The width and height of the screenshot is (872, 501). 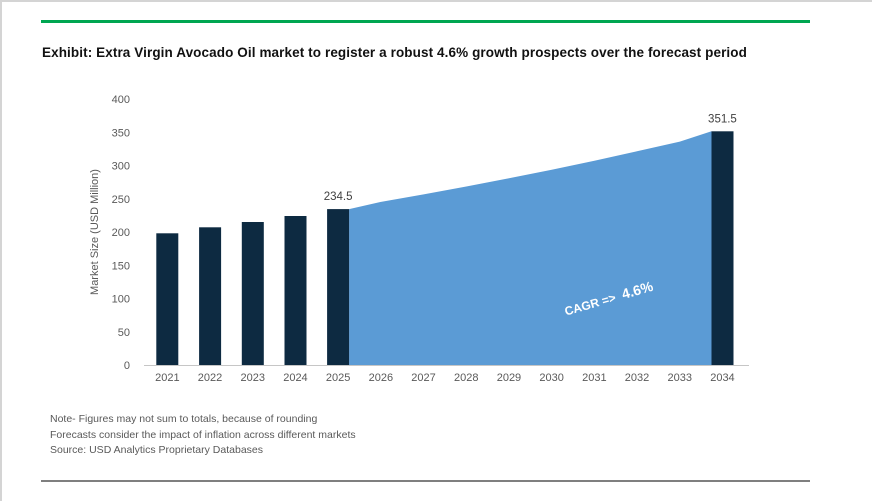 I want to click on bar-2025, so click(x=338, y=287).